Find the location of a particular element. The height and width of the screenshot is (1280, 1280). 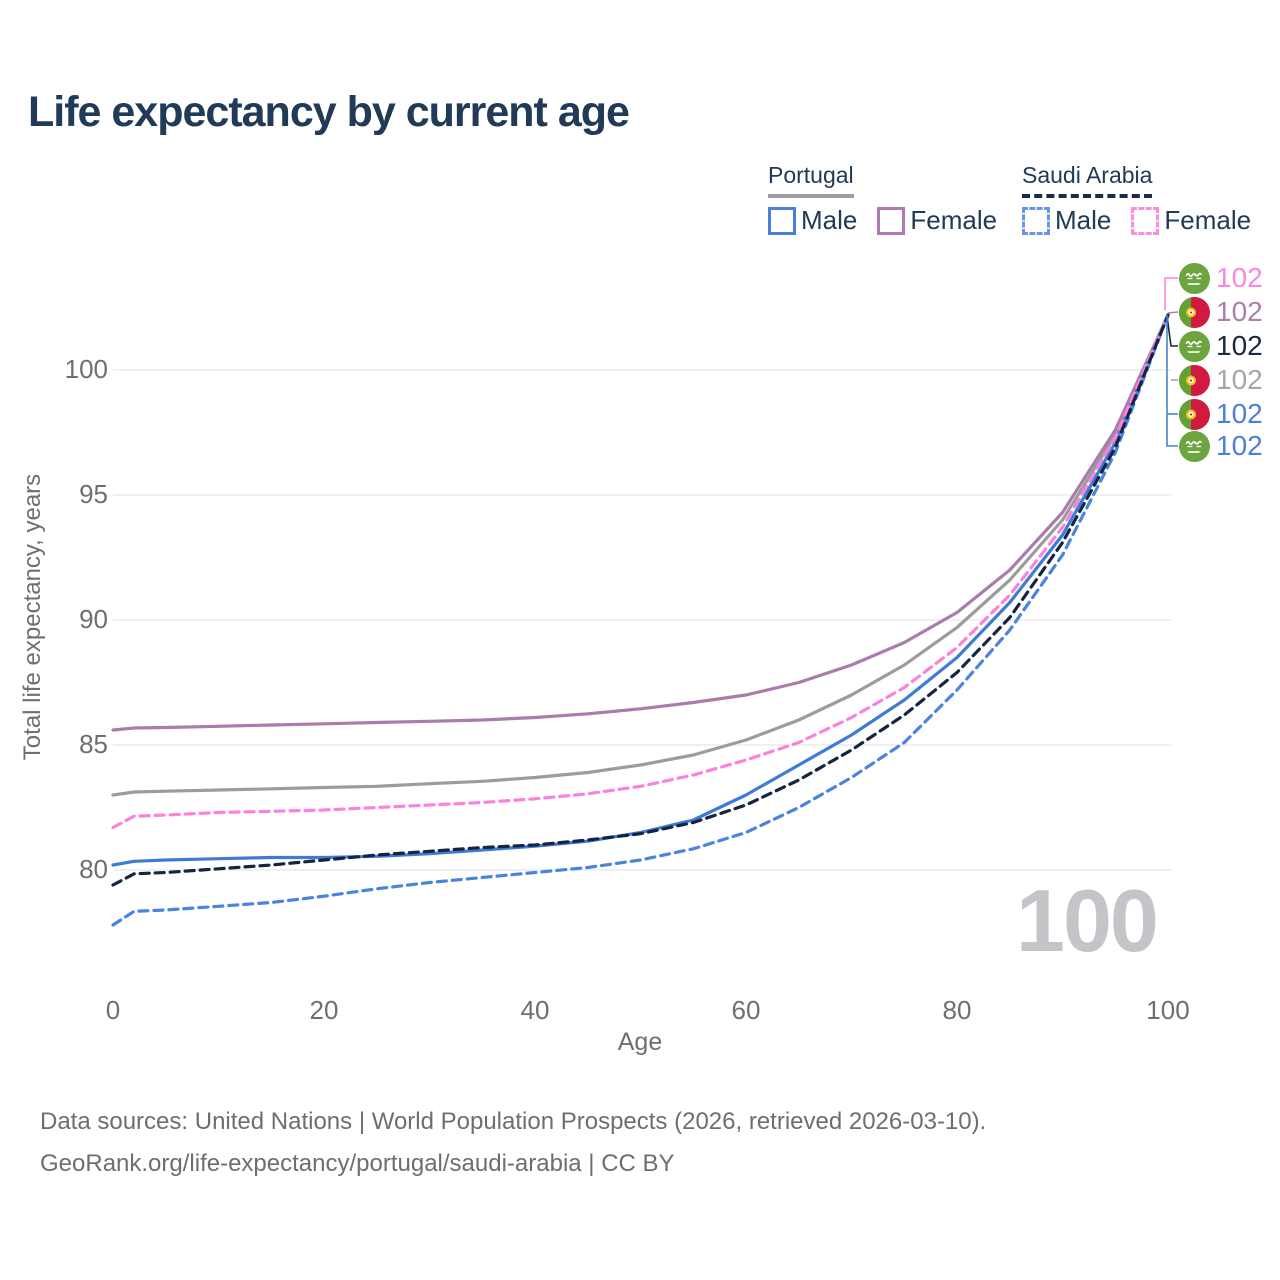

saudi-female-swatch-icon is located at coordinates (1145, 220).